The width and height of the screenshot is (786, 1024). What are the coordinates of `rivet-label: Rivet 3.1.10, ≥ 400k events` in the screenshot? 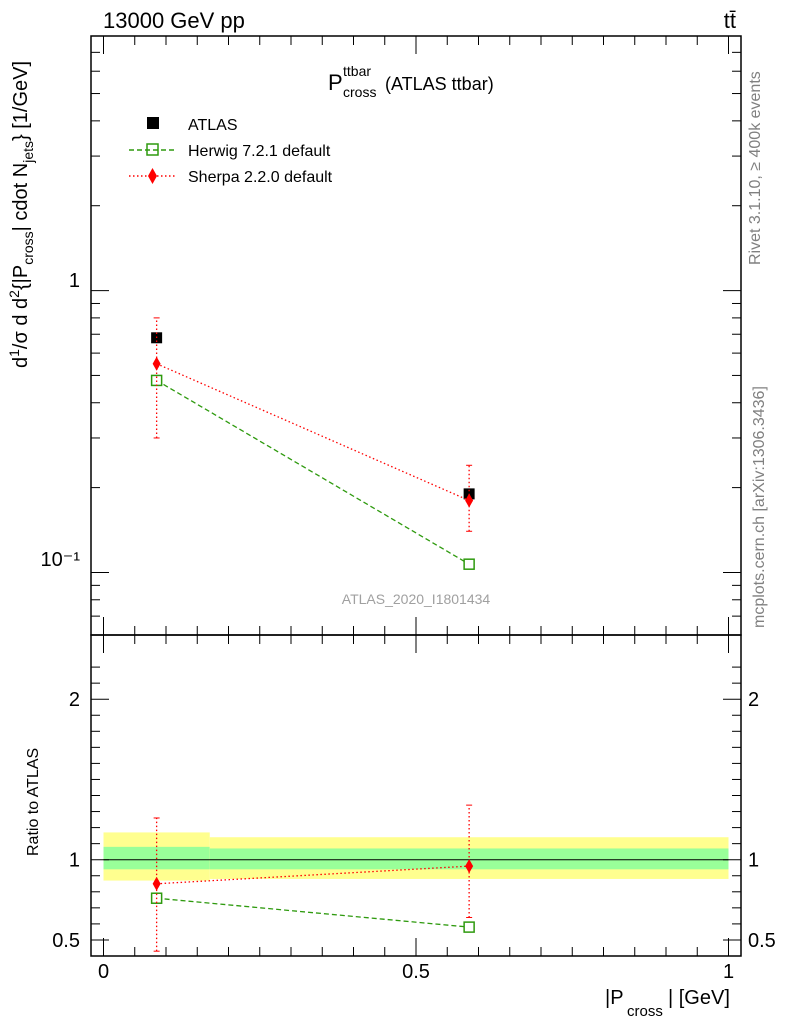 It's located at (755, 168).